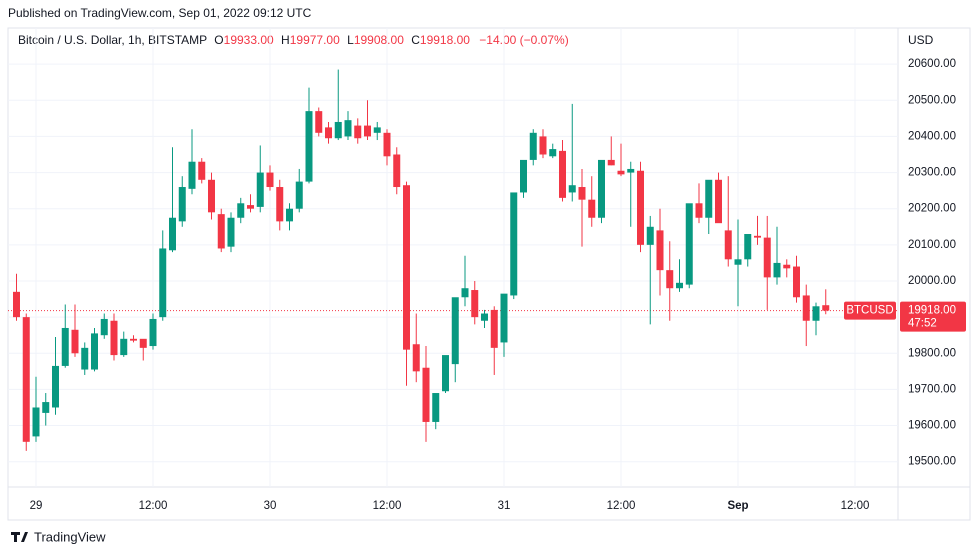 Image resolution: width=979 pixels, height=560 pixels. What do you see at coordinates (921, 40) in the screenshot?
I see `currency-label: USD` at bounding box center [921, 40].